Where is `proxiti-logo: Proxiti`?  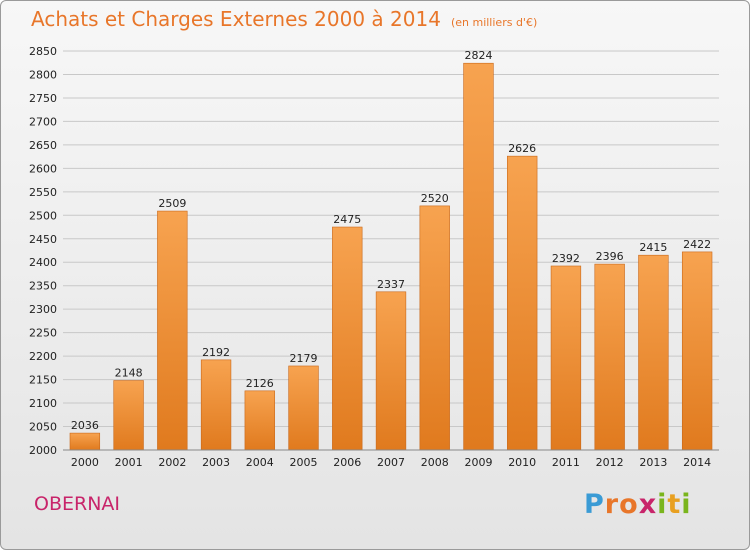 proxiti-logo: Proxiti is located at coordinates (638, 504).